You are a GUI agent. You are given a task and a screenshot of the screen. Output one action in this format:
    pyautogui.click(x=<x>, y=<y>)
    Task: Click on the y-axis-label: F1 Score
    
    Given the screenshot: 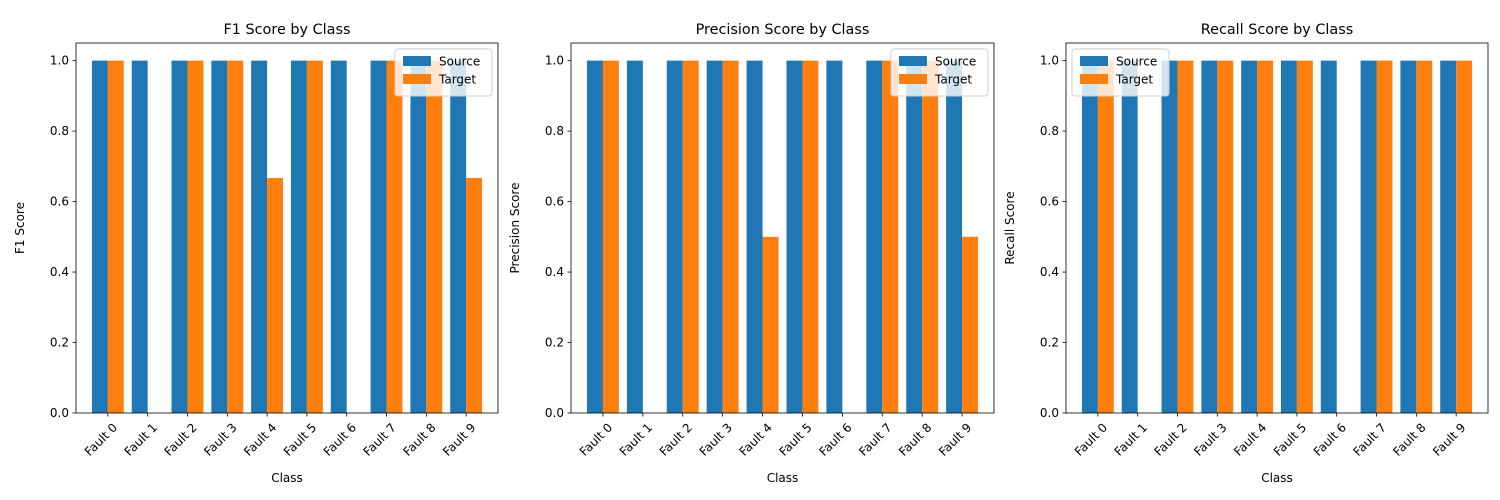 What is the action you would take?
    pyautogui.click(x=20, y=228)
    